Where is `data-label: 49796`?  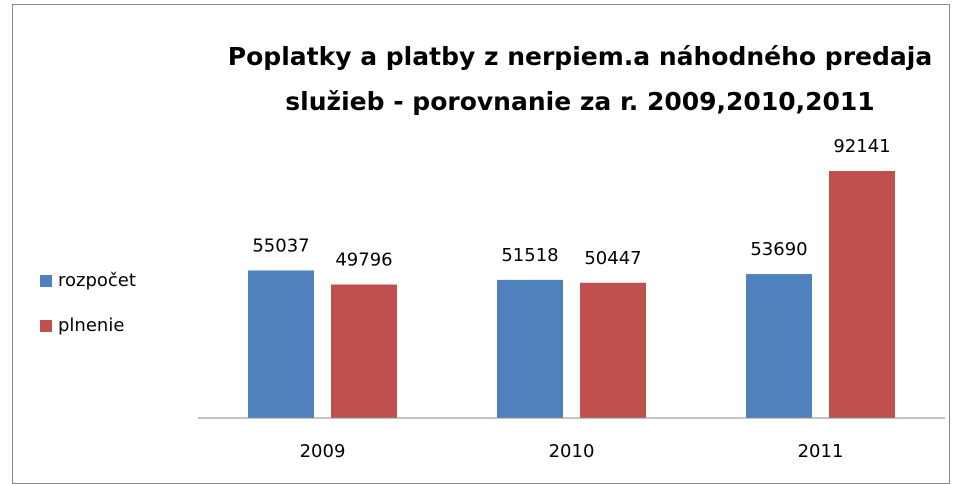
data-label: 49796 is located at coordinates (363, 260).